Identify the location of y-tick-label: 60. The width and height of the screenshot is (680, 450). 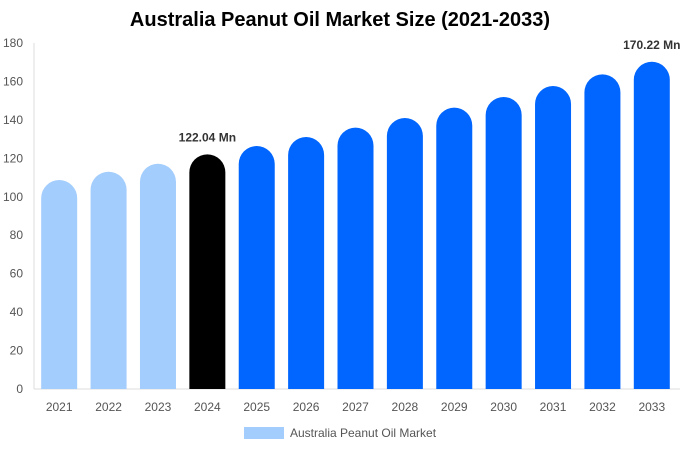
(17, 274).